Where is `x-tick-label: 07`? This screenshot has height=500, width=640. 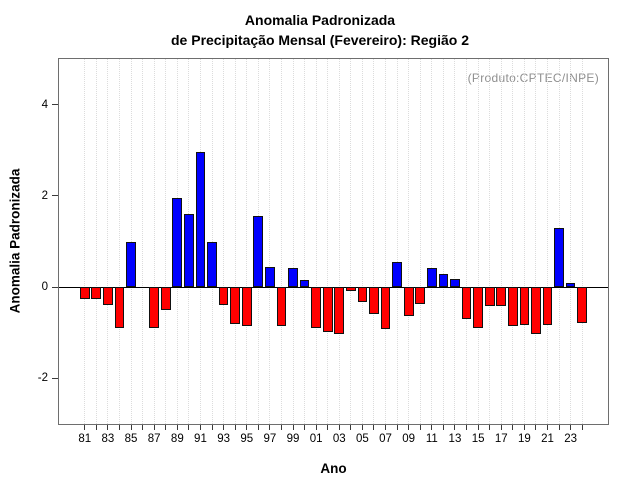 x-tick-label: 07 is located at coordinates (385, 439).